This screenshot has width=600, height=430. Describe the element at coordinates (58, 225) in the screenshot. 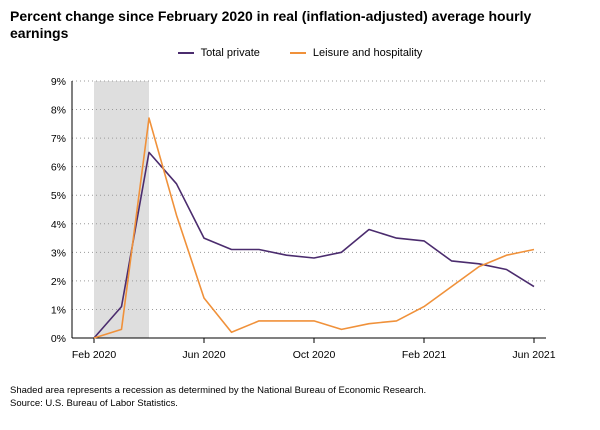

I see `y-tick-label: 4%` at that location.